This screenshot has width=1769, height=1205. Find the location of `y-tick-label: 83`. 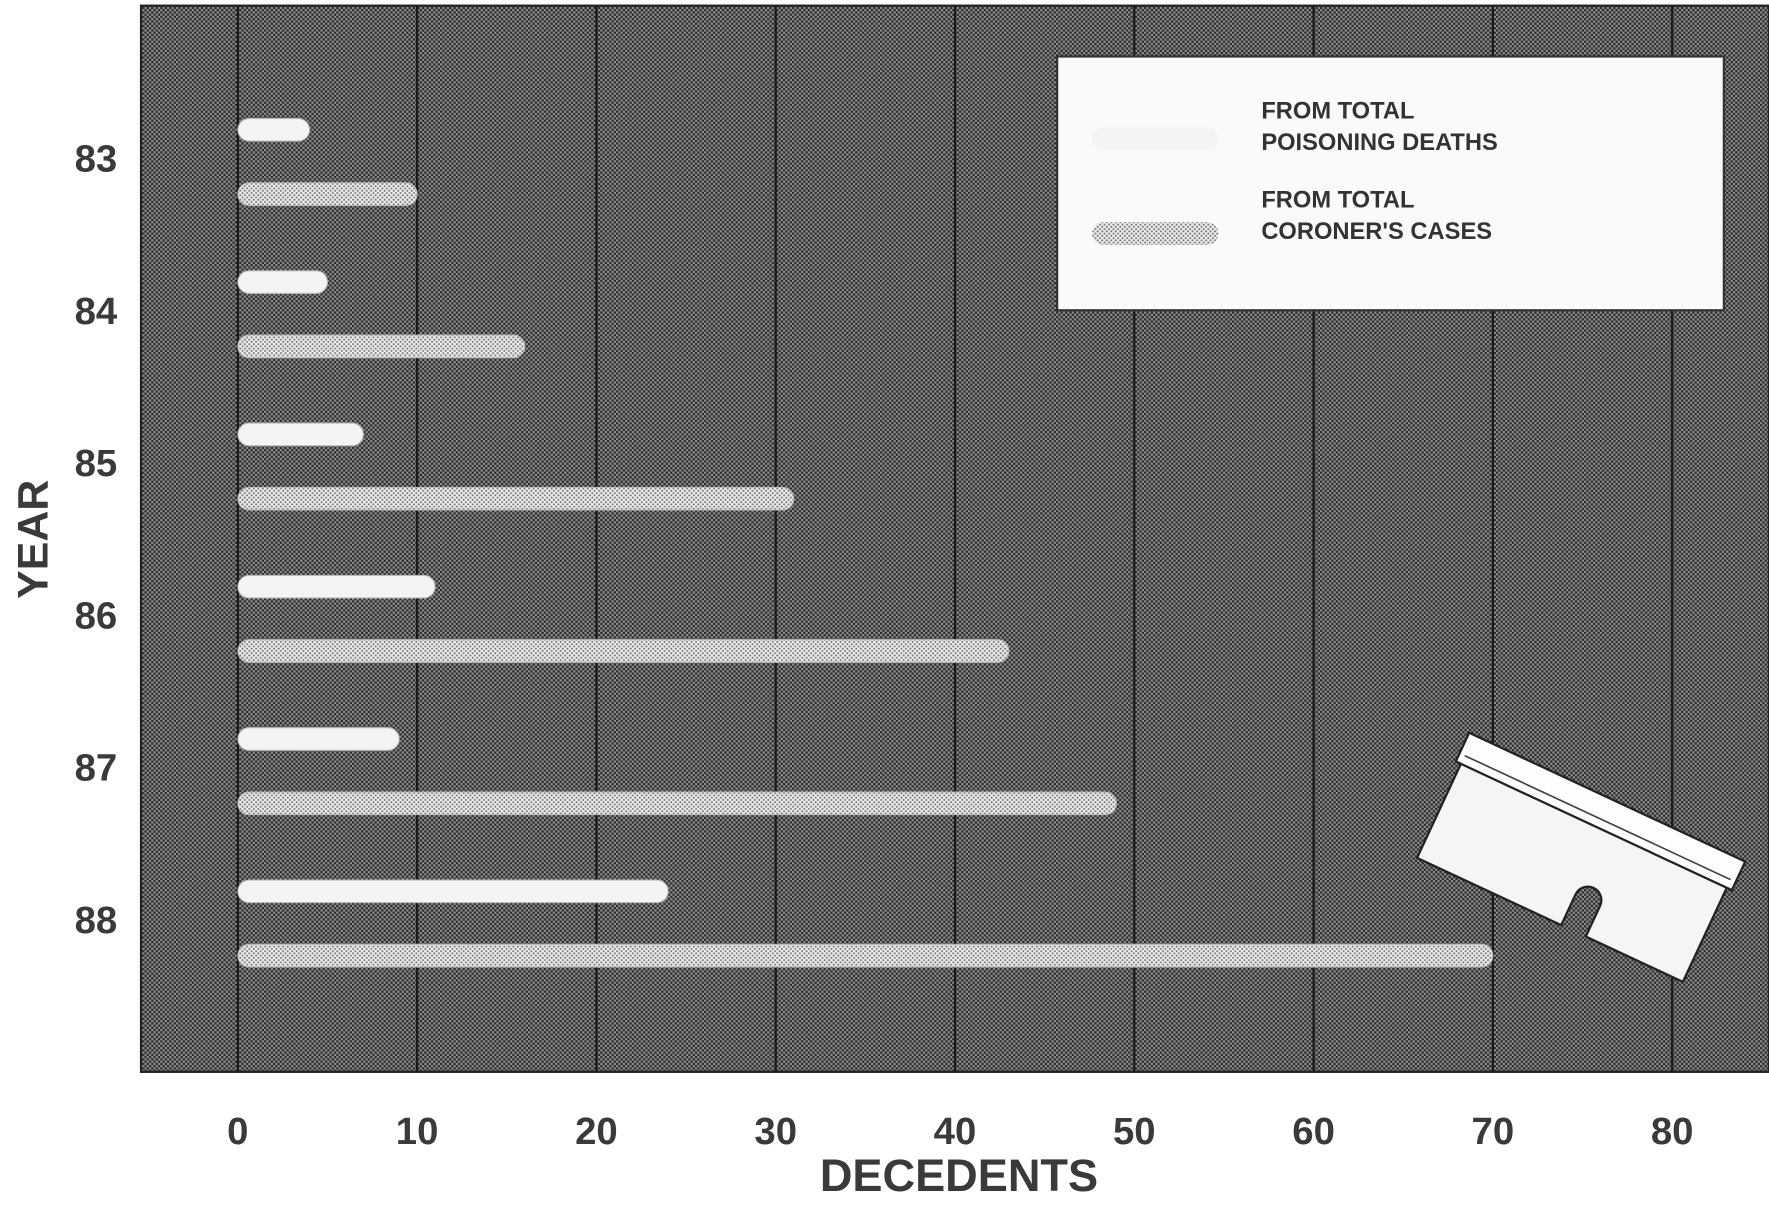

y-tick-label: 83 is located at coordinates (96, 159).